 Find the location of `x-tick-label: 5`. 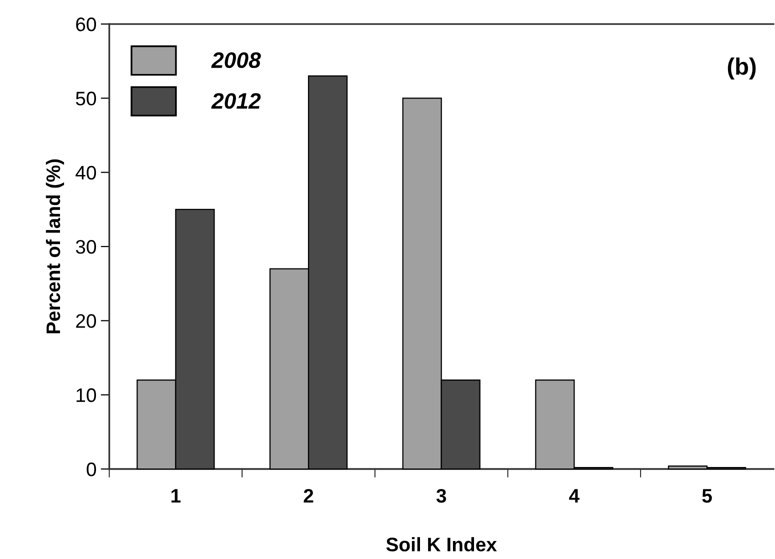

x-tick-label: 5 is located at coordinates (707, 496).